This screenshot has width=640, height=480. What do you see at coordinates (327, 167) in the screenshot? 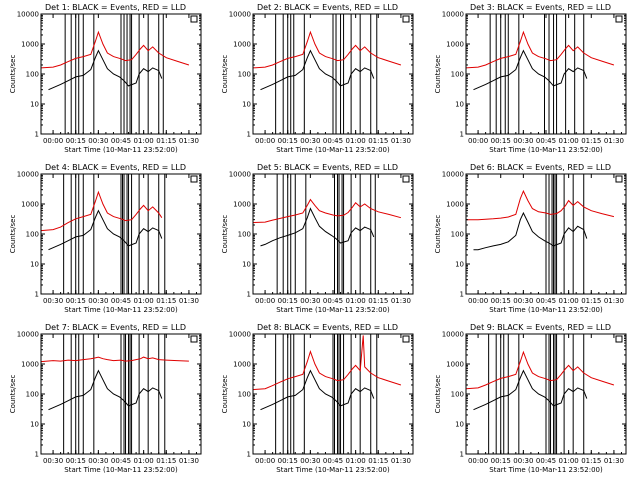
I see `panel-title: Det 5: BLACK = Events, RED = LLD` at bounding box center [327, 167].